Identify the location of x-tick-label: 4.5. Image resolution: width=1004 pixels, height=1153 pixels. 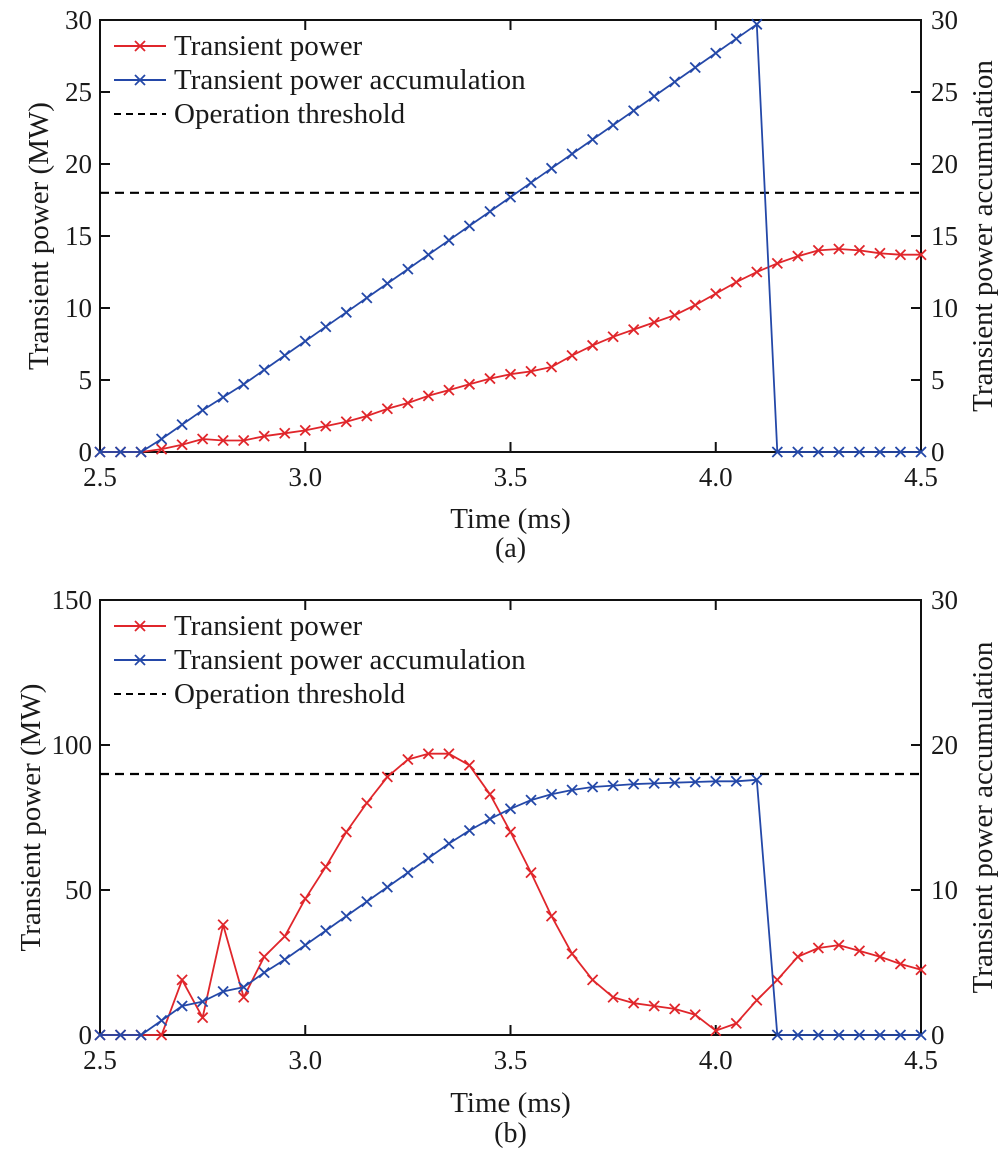
(921, 477).